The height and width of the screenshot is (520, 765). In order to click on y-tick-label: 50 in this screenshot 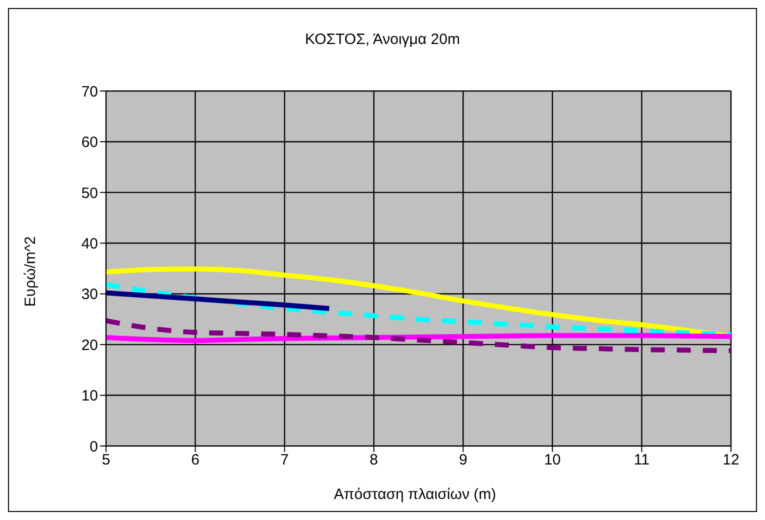, I will do `click(89, 193)`.